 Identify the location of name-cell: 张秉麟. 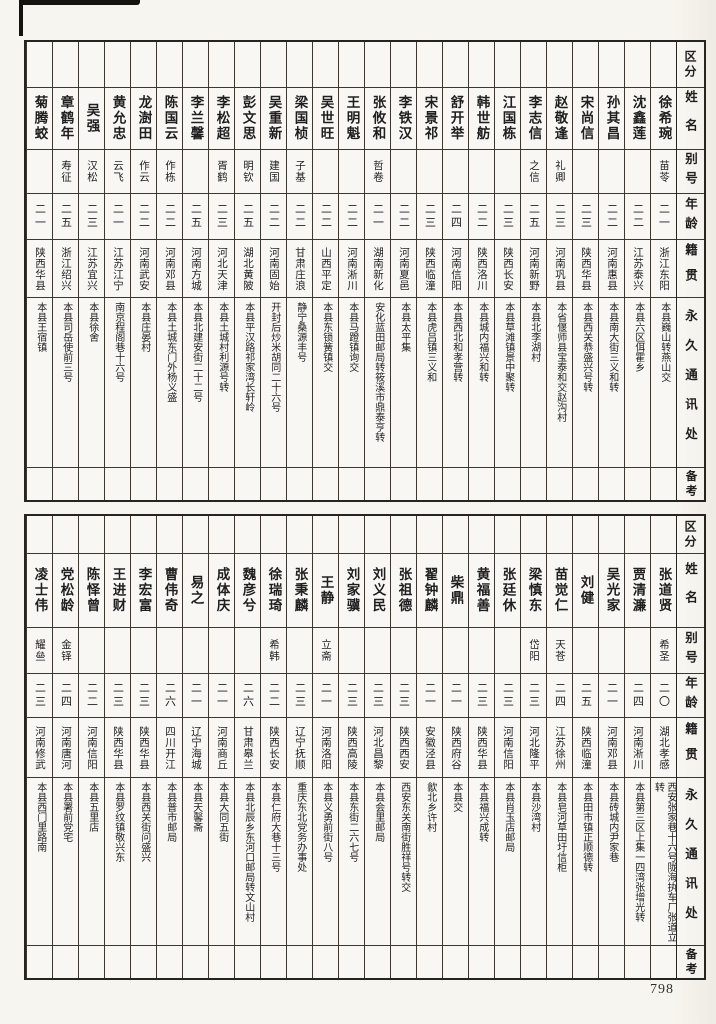
(299, 591).